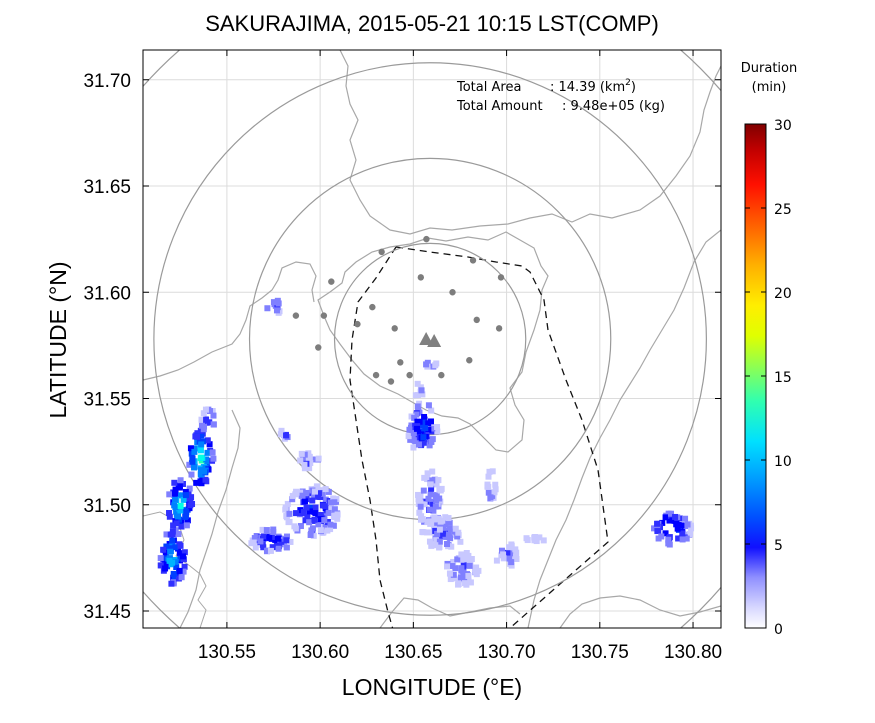  What do you see at coordinates (227, 652) in the screenshot?
I see `x-tick-label: 130.55` at bounding box center [227, 652].